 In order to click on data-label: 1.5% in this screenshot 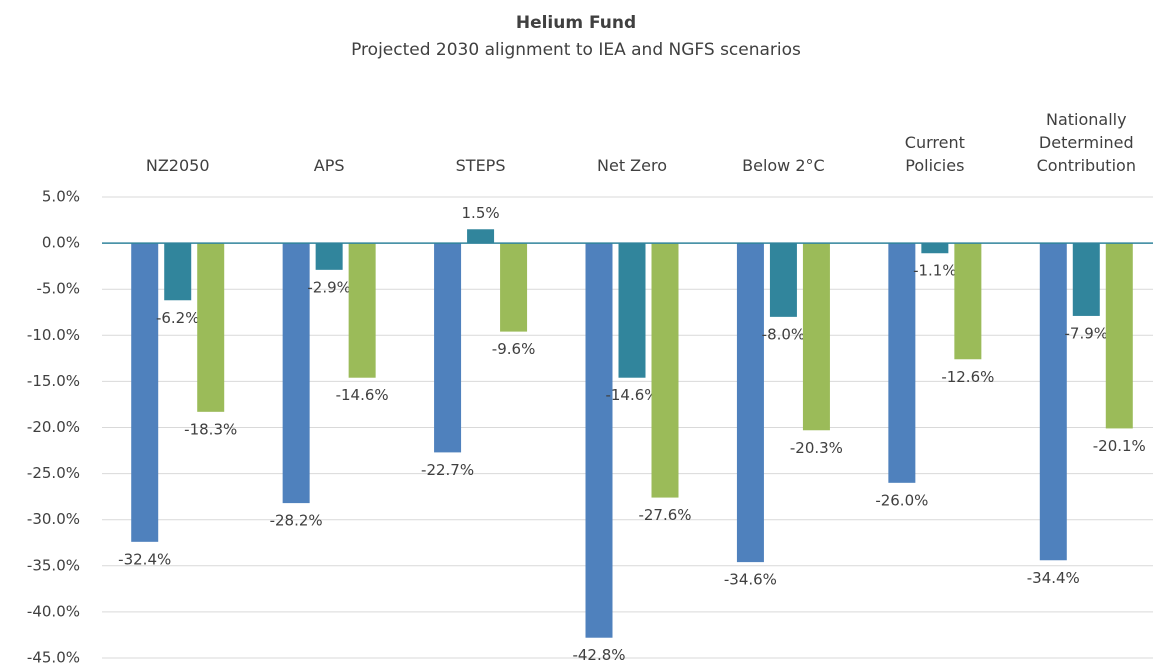, I will do `click(481, 213)`.